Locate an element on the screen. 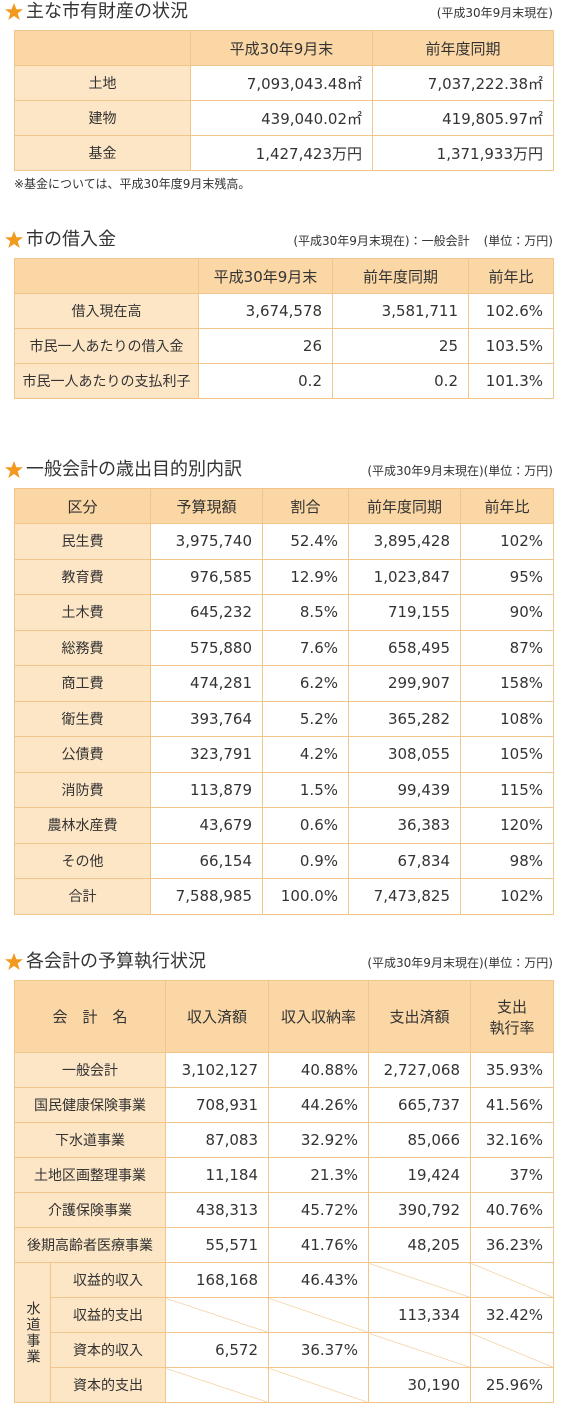 This screenshot has height=1410, width=569. value-cell: 4.2% is located at coordinates (305, 754).